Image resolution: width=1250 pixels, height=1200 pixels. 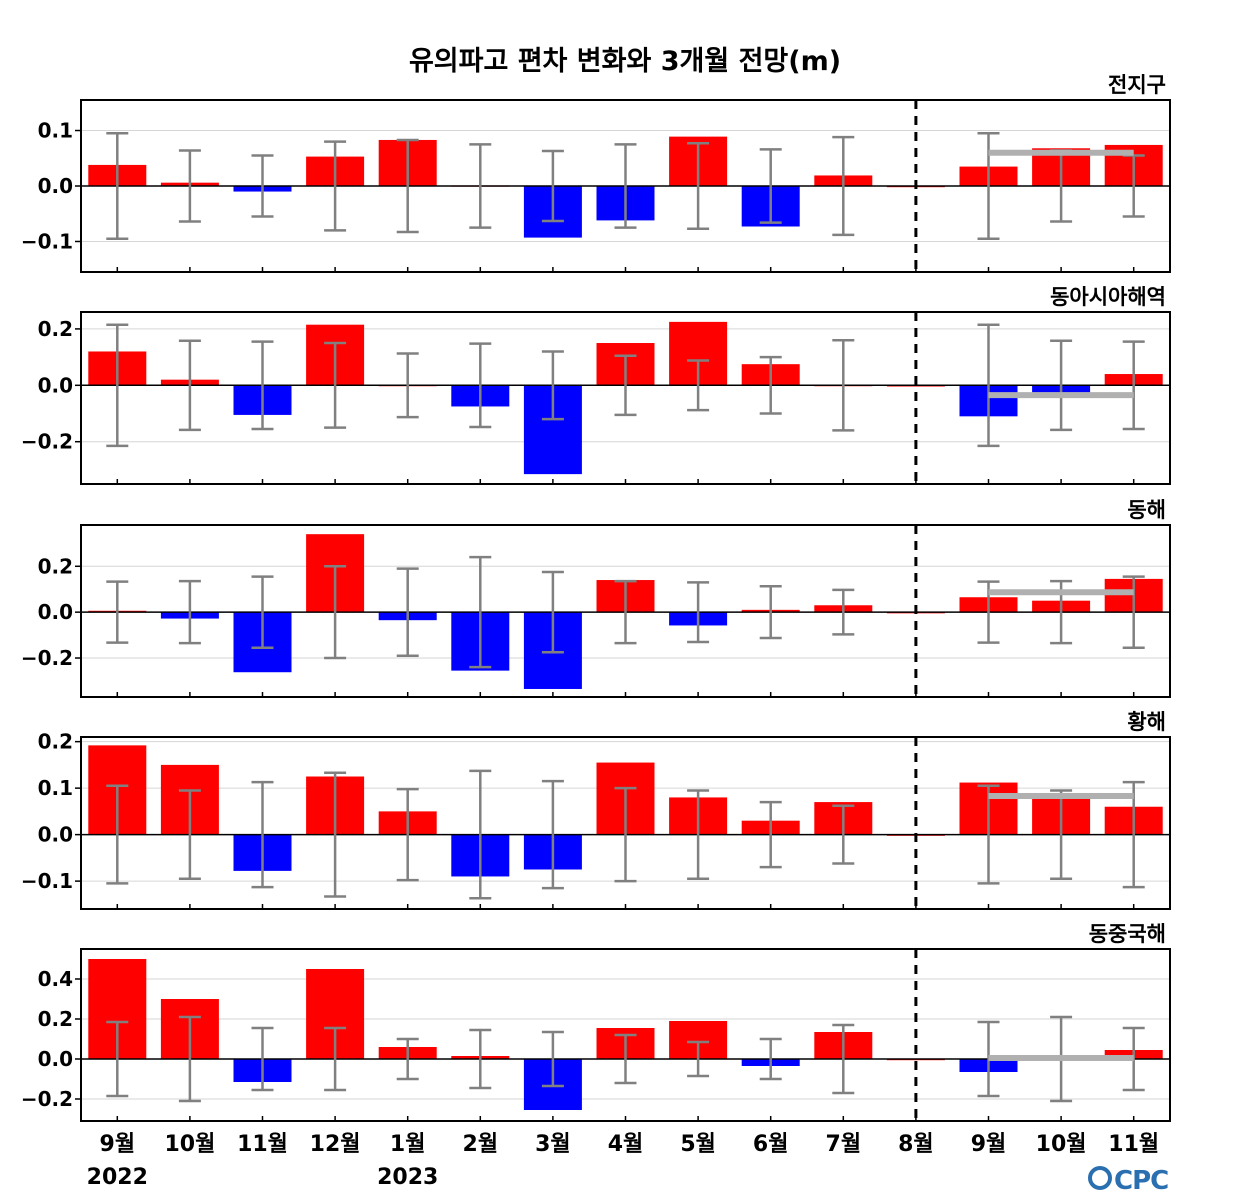 I want to click on chart-title: 유의파고 편차 변화와 3개월 전망(m), so click(x=625, y=61).